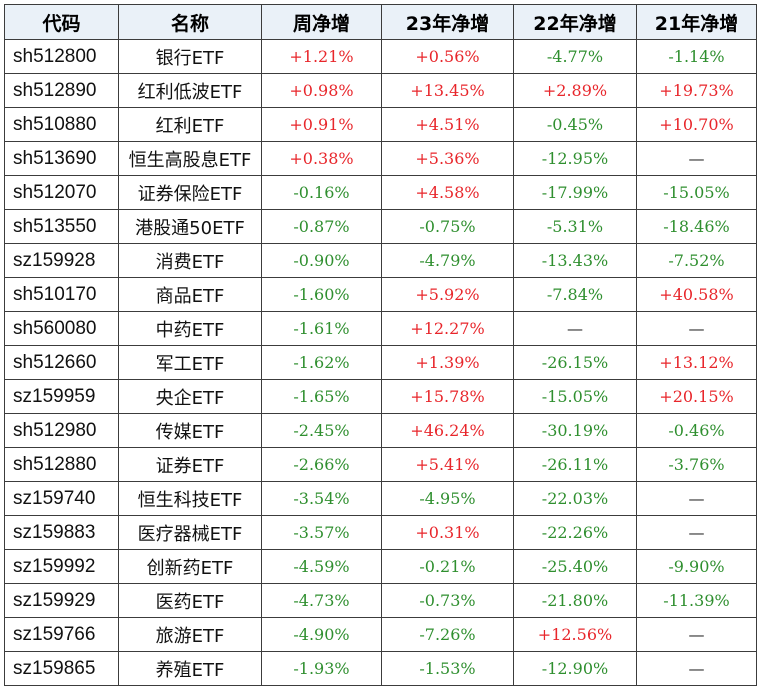 The height and width of the screenshot is (690, 760). I want to click on etf-name-cell: 消费ETF, so click(190, 260).